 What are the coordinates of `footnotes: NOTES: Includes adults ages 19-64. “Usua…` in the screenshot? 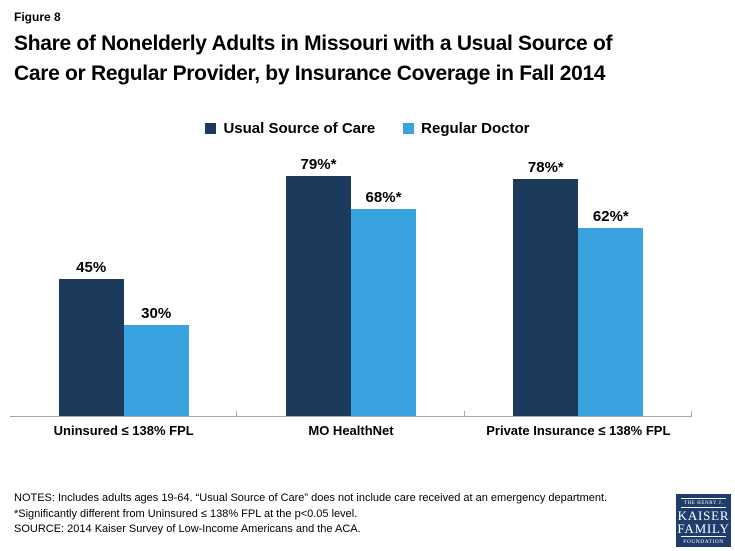 It's located at (310, 514).